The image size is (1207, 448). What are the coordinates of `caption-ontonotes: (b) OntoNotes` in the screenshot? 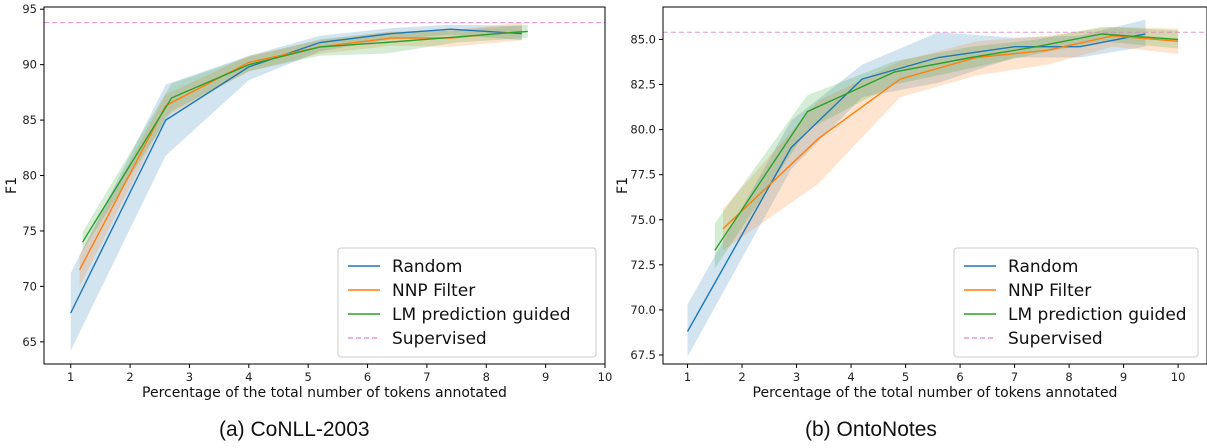 It's located at (871, 429).